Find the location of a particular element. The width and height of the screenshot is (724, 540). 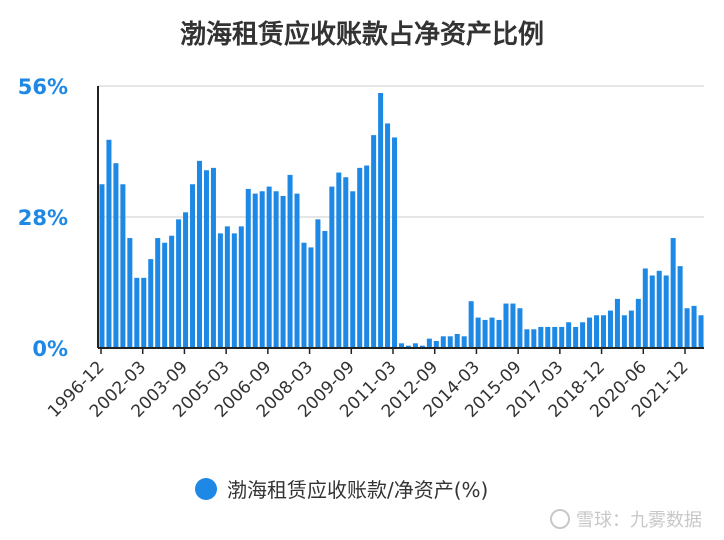

snowball-logo-icon is located at coordinates (560, 519).